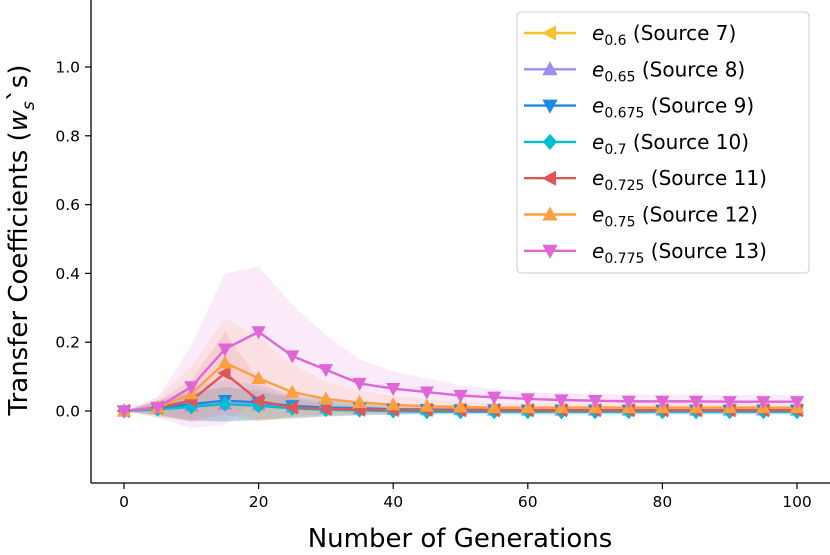  I want to click on ytick-label-0: 0.0, so click(67, 412).